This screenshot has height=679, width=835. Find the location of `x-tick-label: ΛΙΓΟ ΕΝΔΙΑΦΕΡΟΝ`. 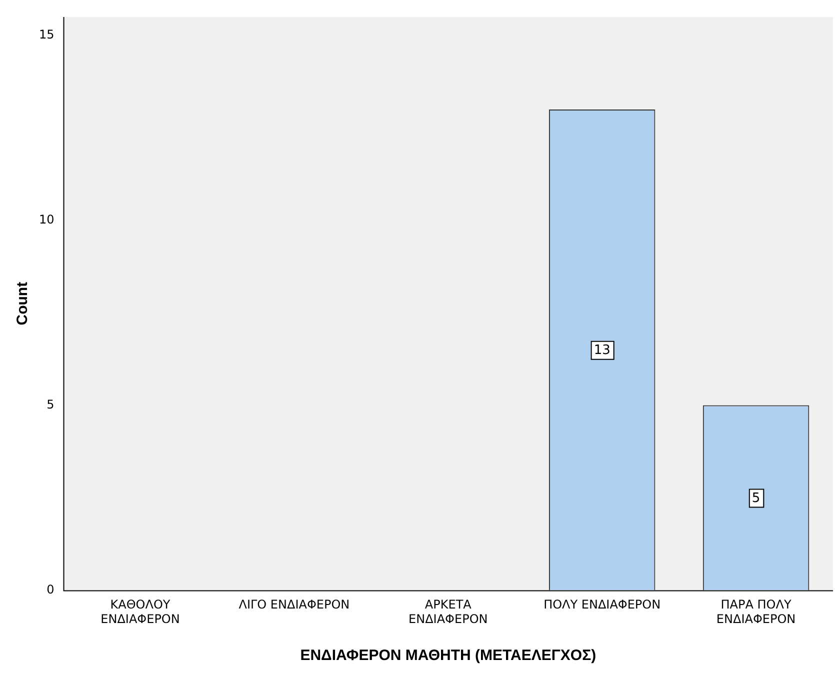

x-tick-label: ΛΙΓΟ ΕΝΔΙΑΦΕΡΟΝ is located at coordinates (294, 605).